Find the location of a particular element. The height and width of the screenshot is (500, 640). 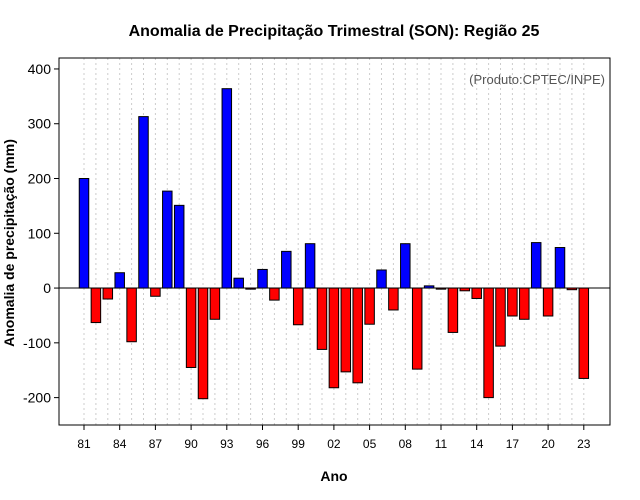

bar-2008 is located at coordinates (405, 266).